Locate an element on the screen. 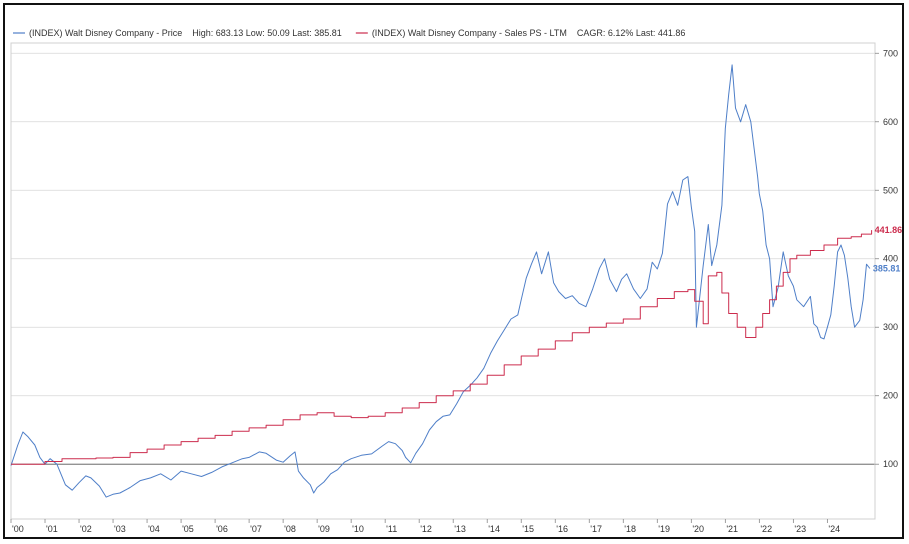  end-value-label-2: 441.86 is located at coordinates (888, 230).